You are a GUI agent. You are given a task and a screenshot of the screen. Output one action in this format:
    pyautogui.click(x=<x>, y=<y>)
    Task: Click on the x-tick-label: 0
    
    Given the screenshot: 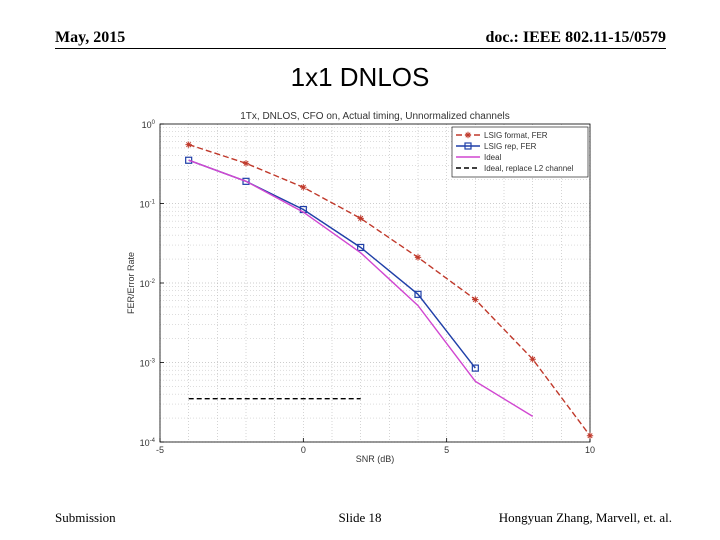 What is the action you would take?
    pyautogui.click(x=303, y=450)
    